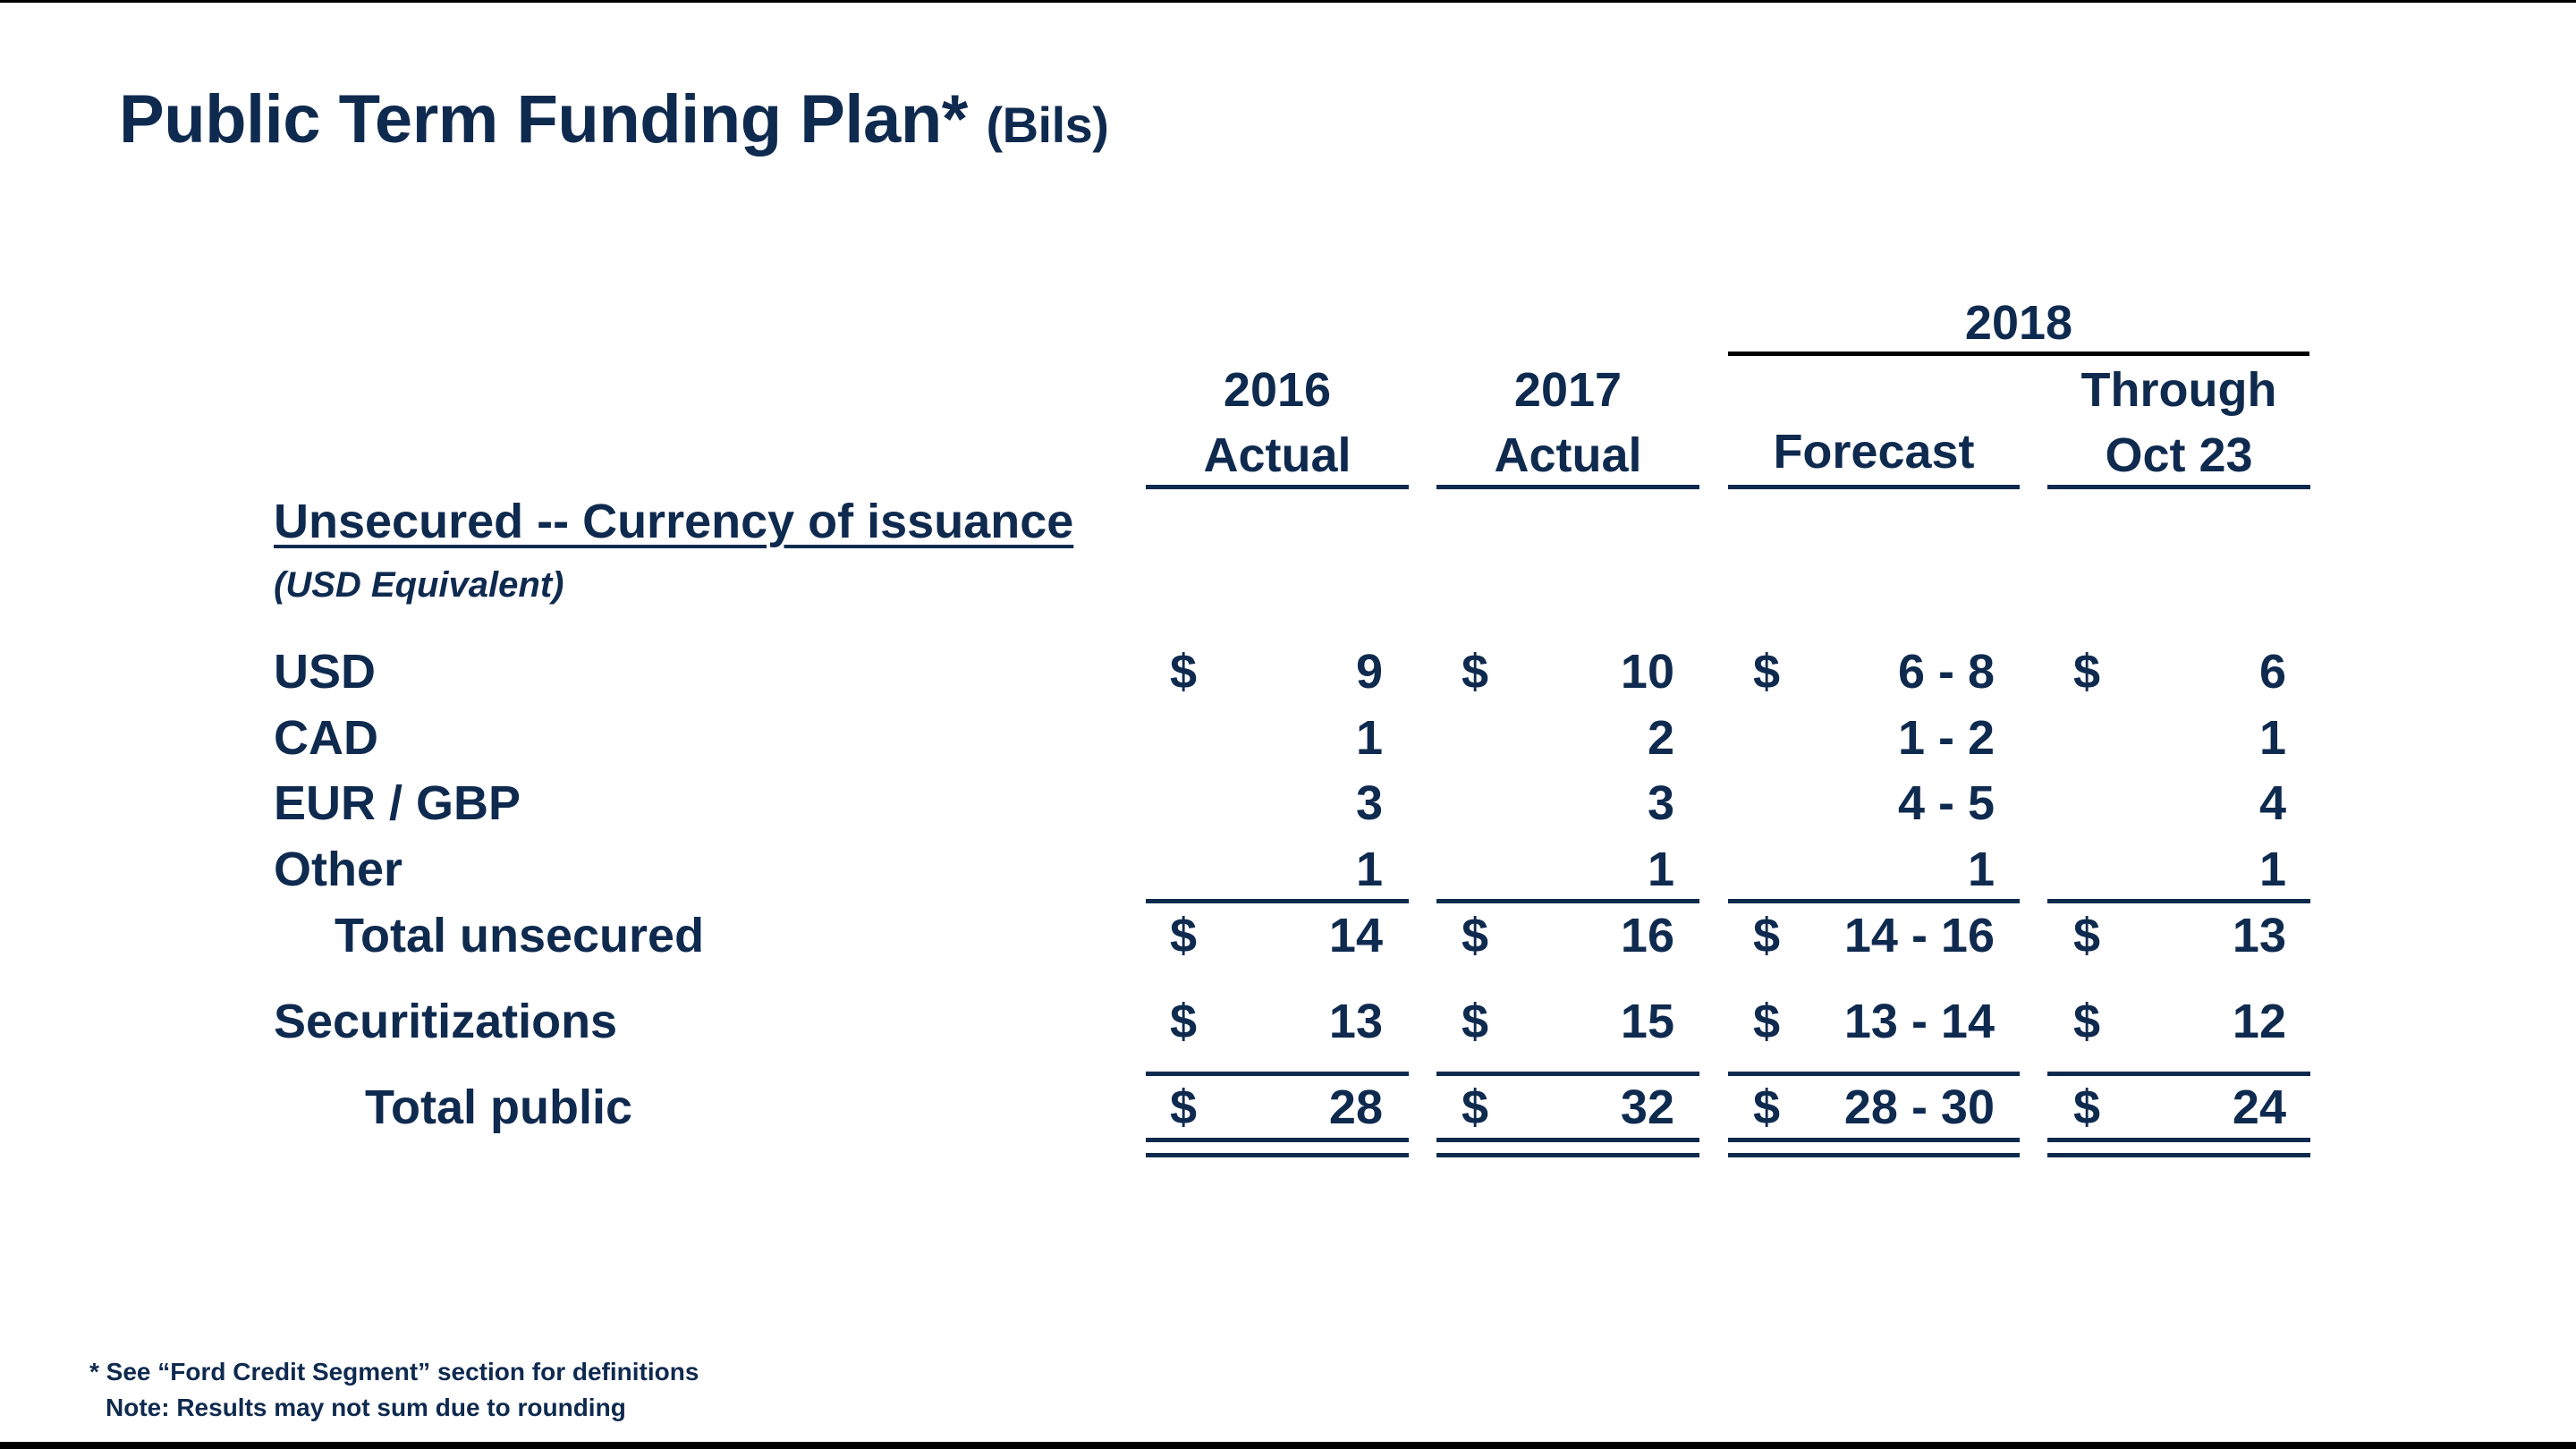 This screenshot has height=1449, width=2576. Describe the element at coordinates (1355, 1107) in the screenshot. I see `cell-total-public-2016: 28` at that location.